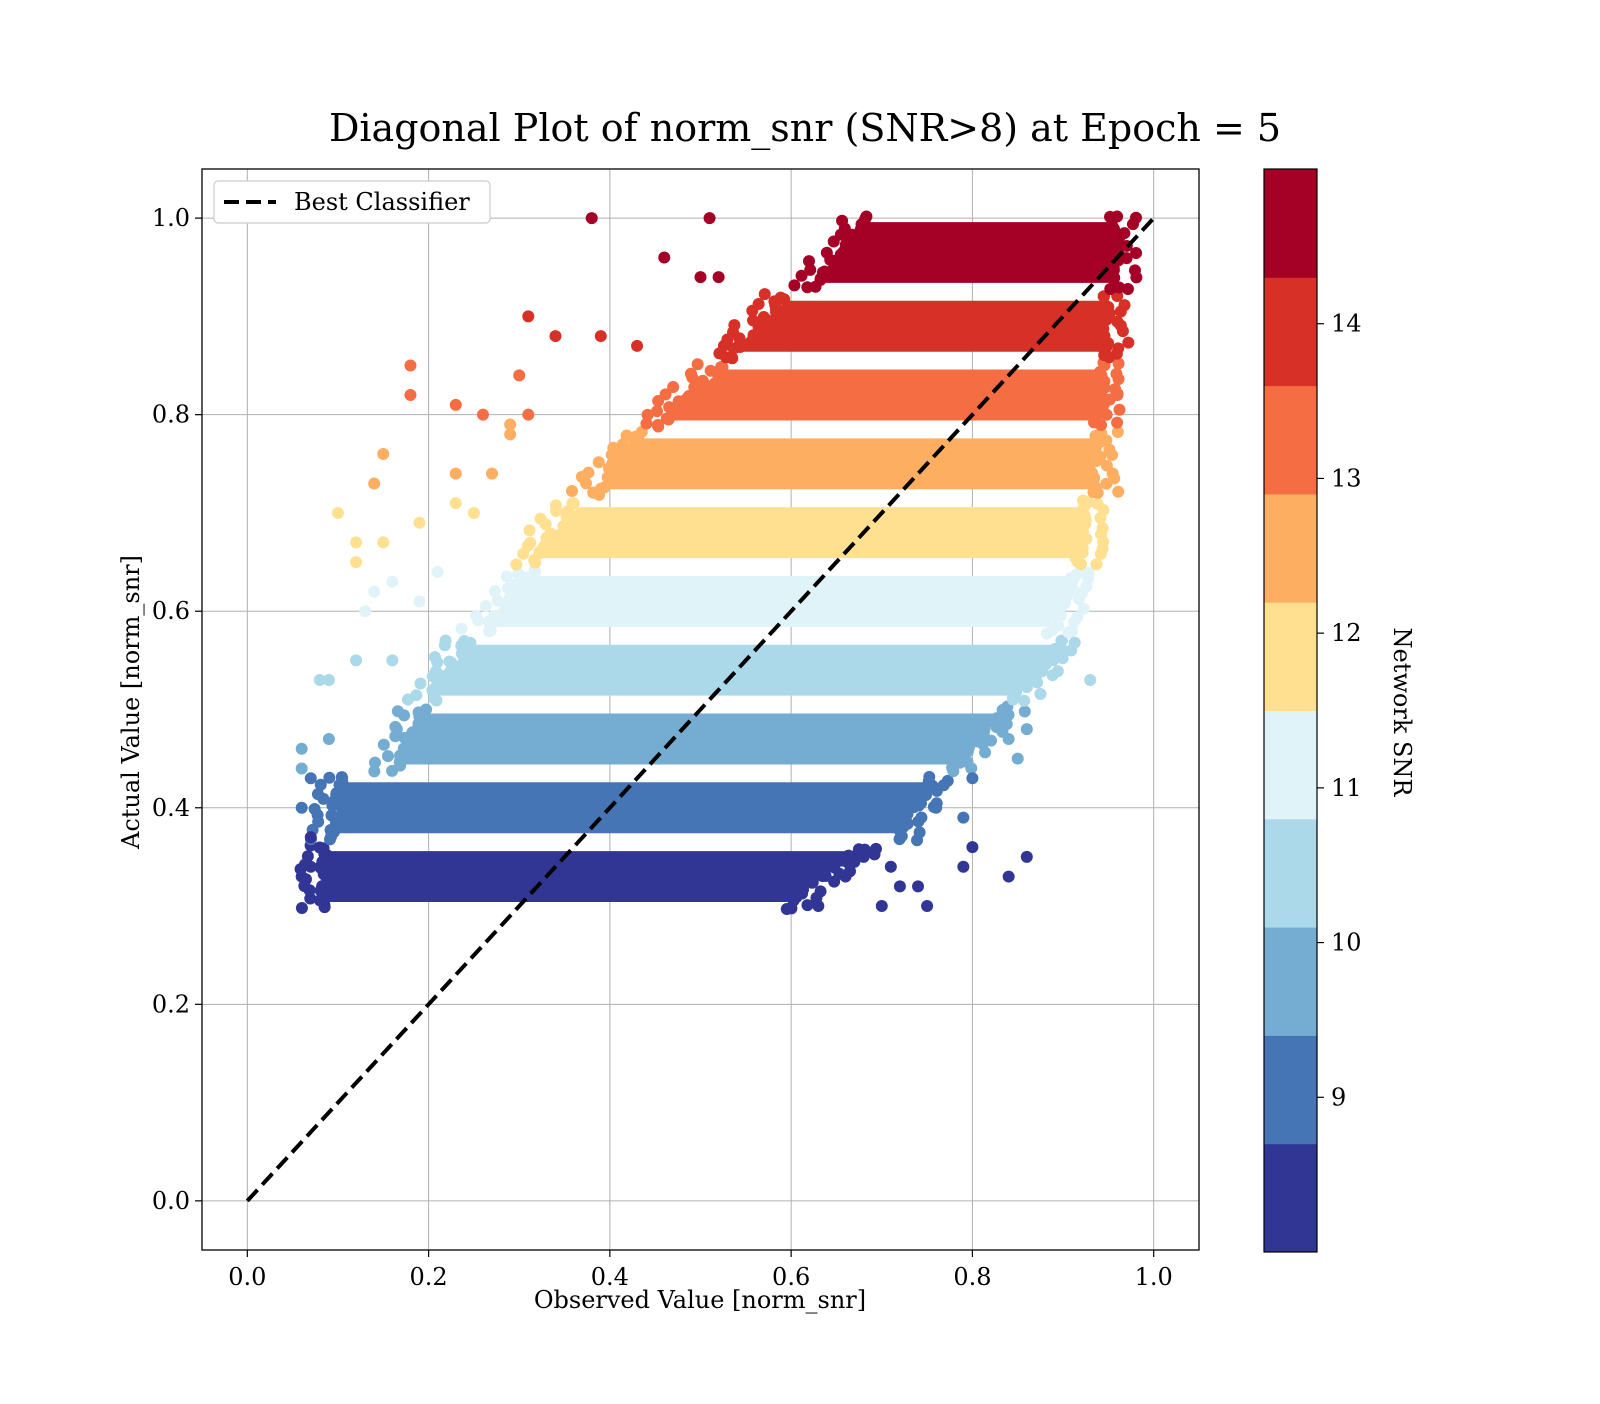  Describe the element at coordinates (382, 202) in the screenshot. I see `legend-label: Best Classifier` at that location.